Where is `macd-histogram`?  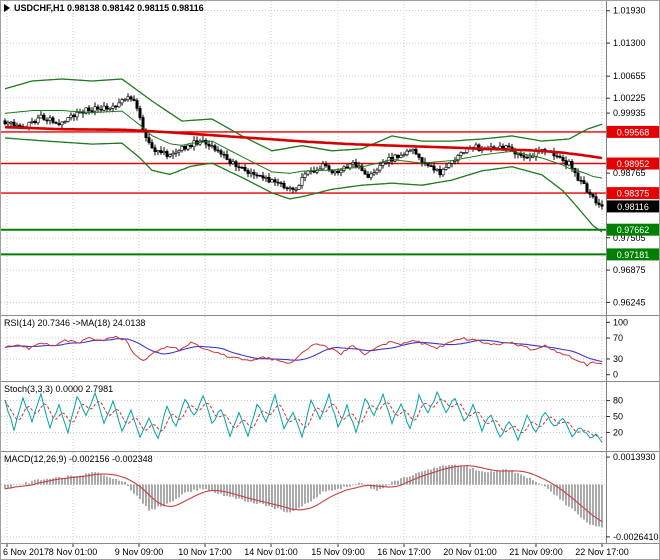
macd-histogram is located at coordinates (303, 496).